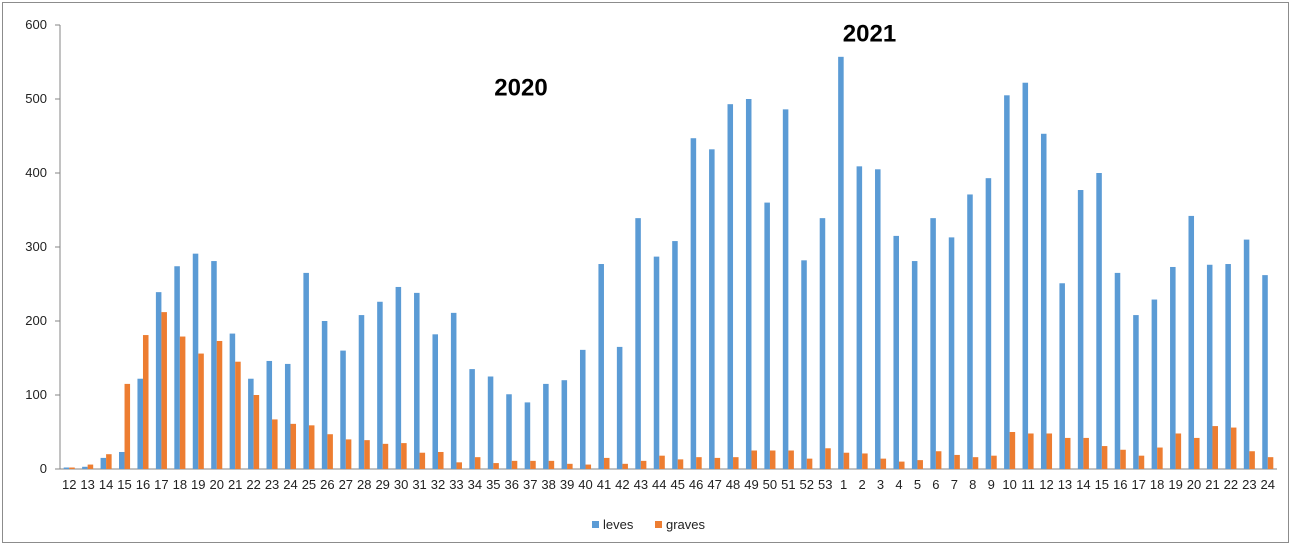 Image resolution: width=1293 pixels, height=547 pixels. What do you see at coordinates (686, 524) in the screenshot?
I see `legend-label-graves: graves` at bounding box center [686, 524].